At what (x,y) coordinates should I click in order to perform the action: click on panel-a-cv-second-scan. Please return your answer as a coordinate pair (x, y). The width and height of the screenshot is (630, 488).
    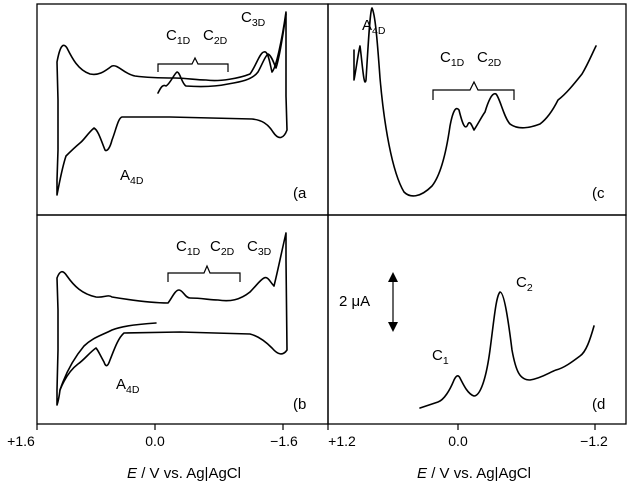
    Looking at the image, I should click on (222, 53).